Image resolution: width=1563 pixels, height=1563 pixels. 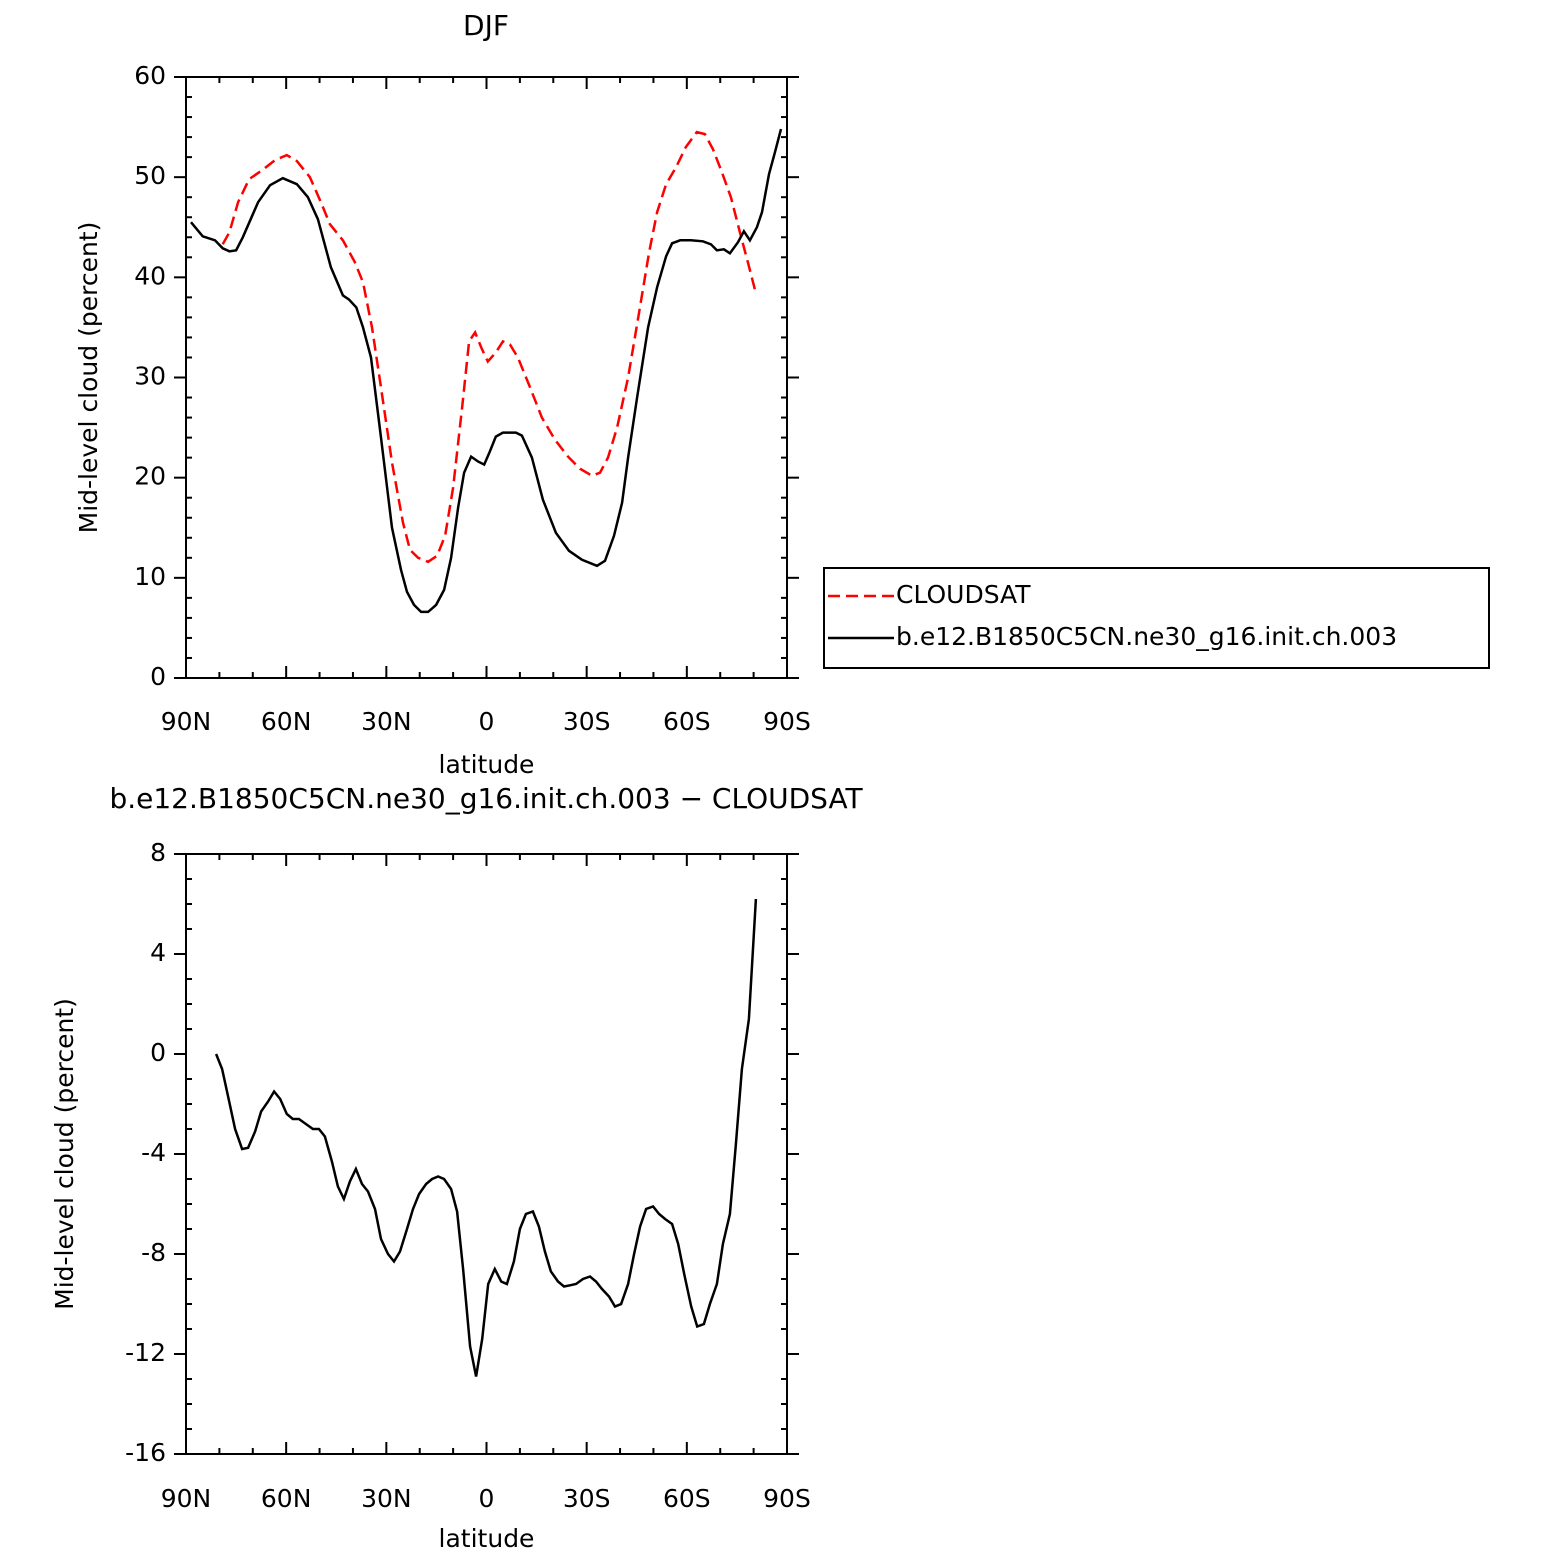 What do you see at coordinates (150, 476) in the screenshot?
I see `y-tick-label: 20` at bounding box center [150, 476].